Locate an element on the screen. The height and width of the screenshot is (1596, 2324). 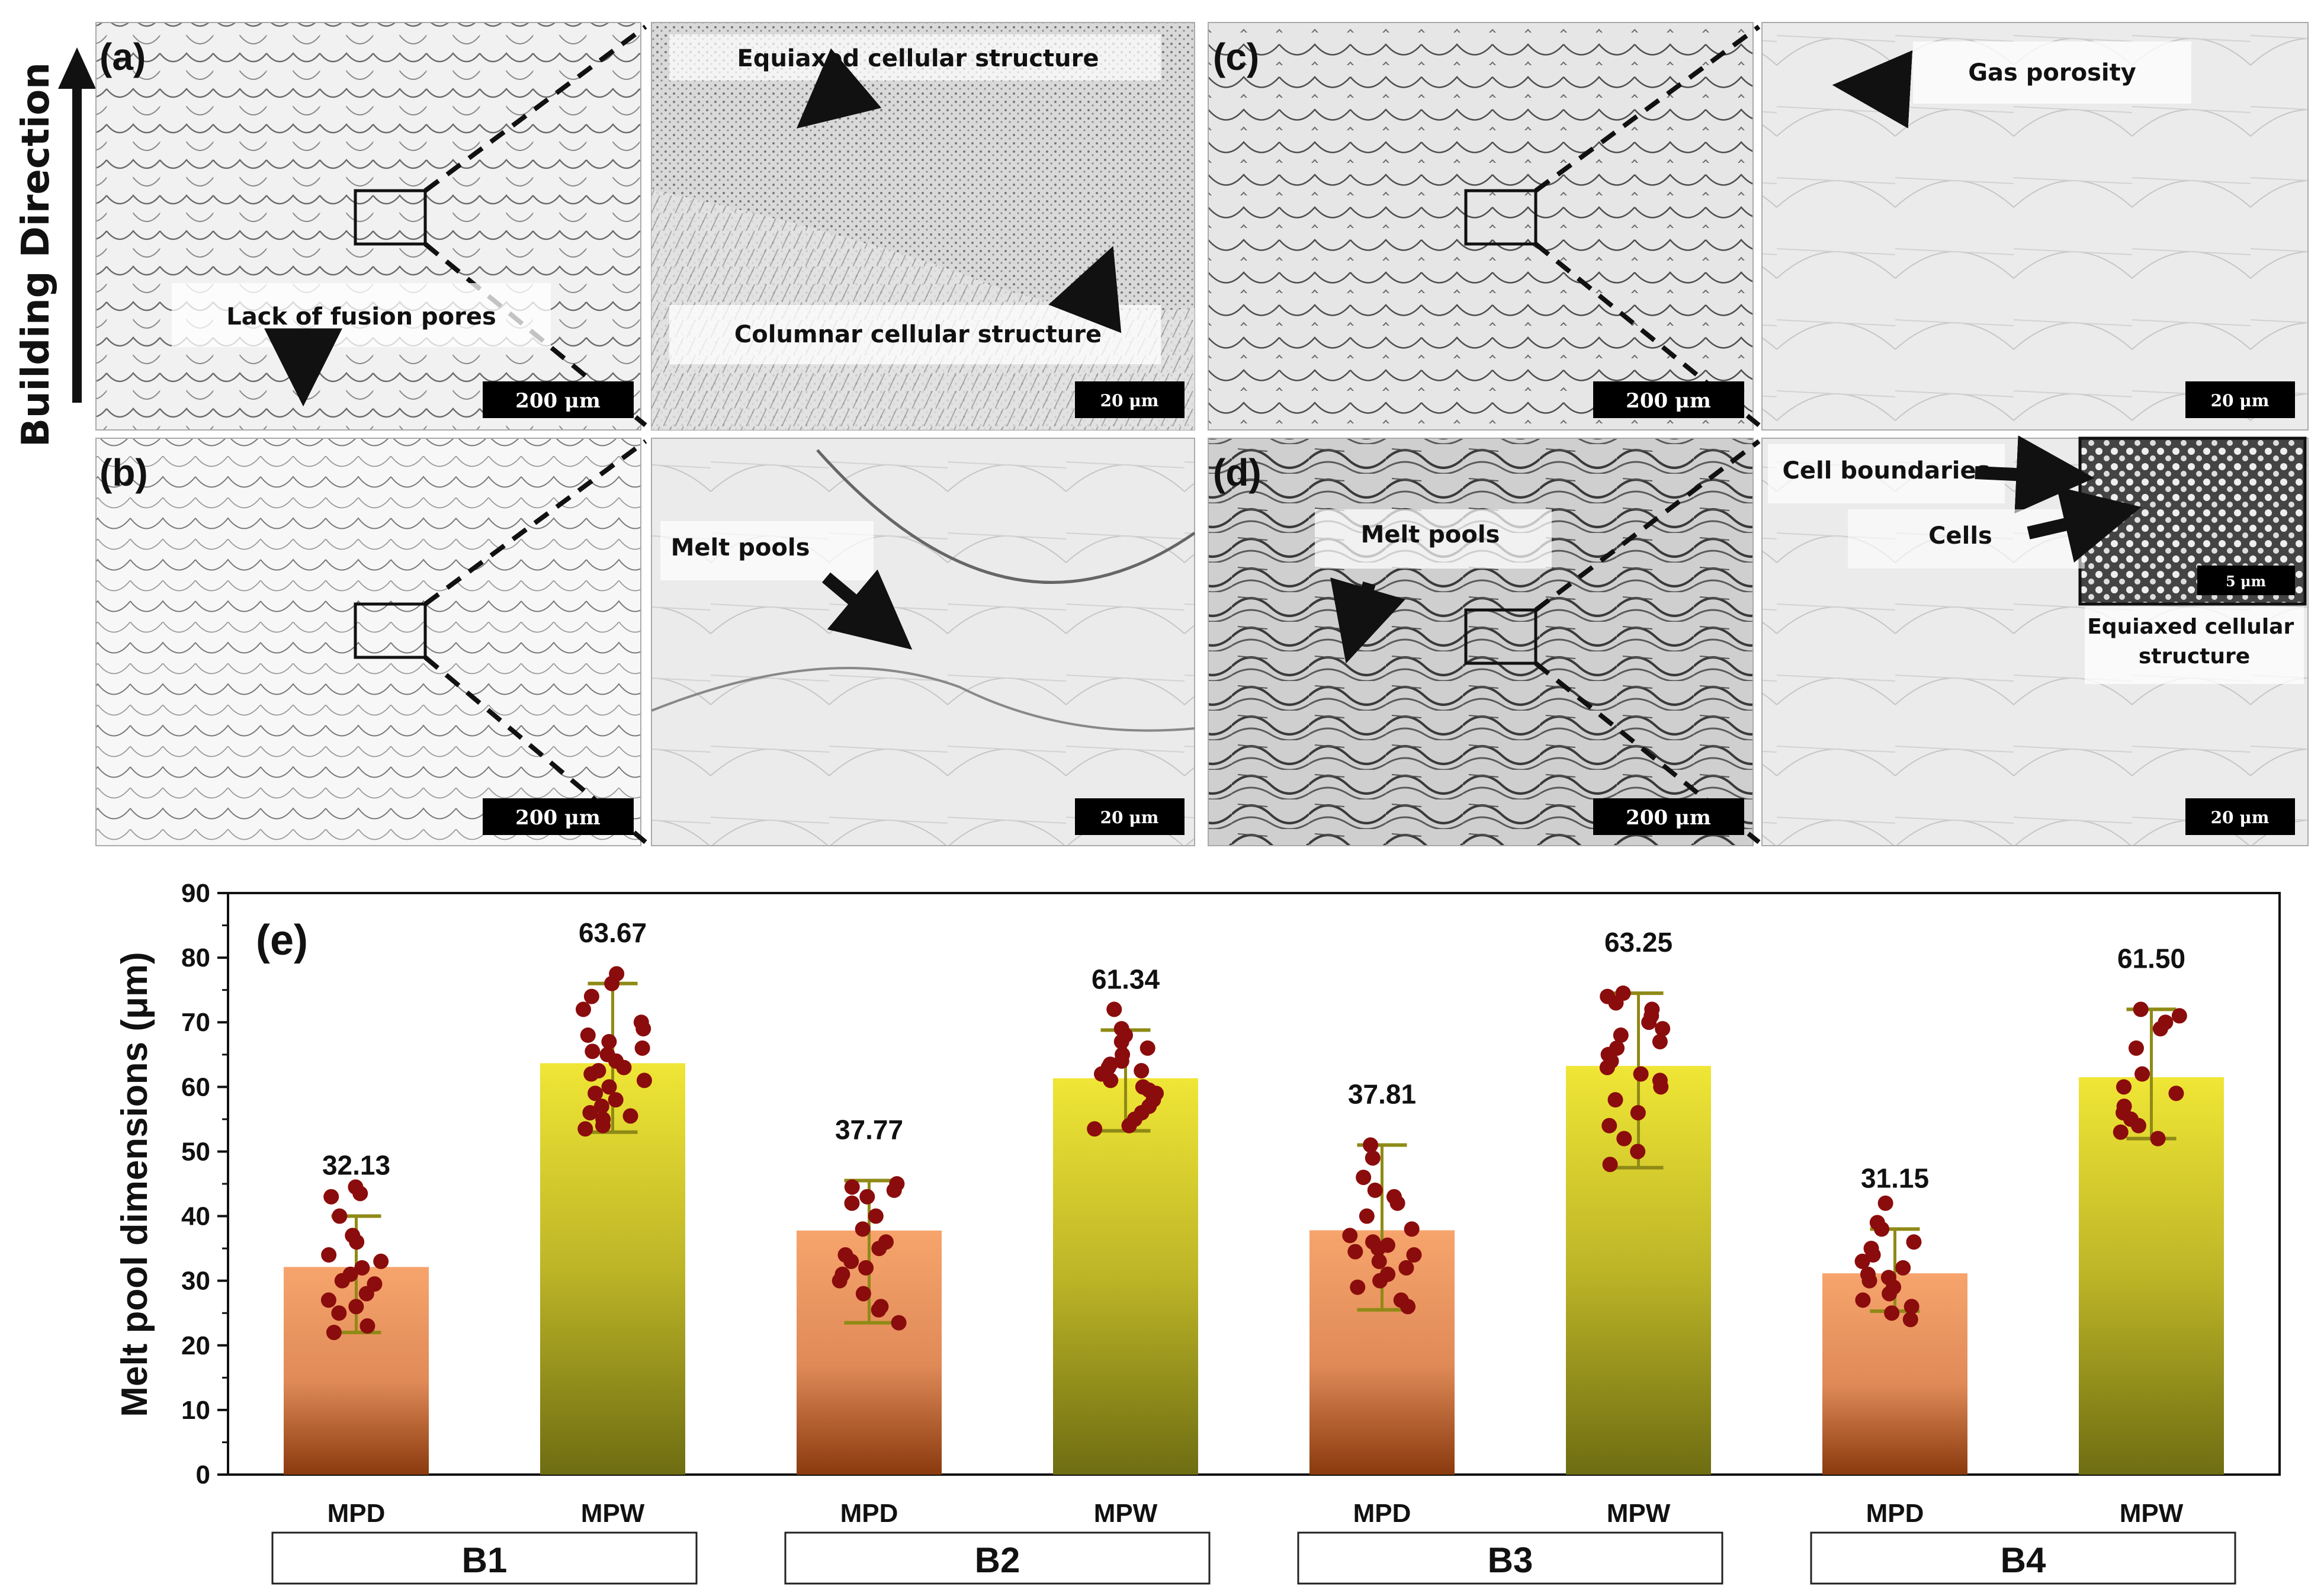
y-tick-label: 90 is located at coordinates (195, 893).